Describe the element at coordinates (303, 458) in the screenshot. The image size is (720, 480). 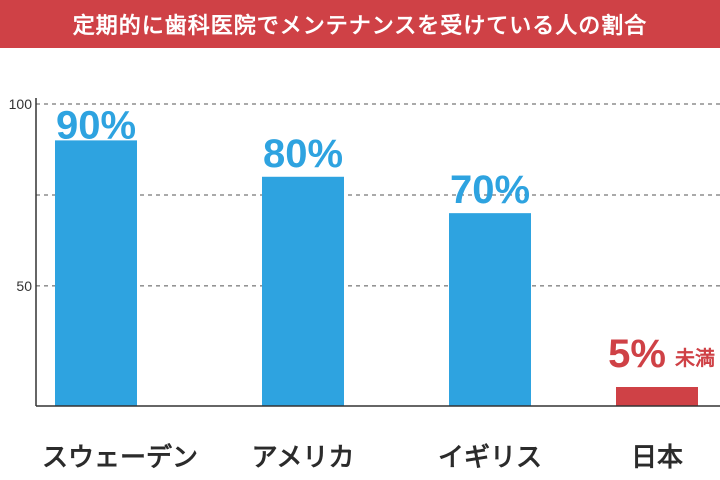
I see `category-label-2: アメリカ` at that location.